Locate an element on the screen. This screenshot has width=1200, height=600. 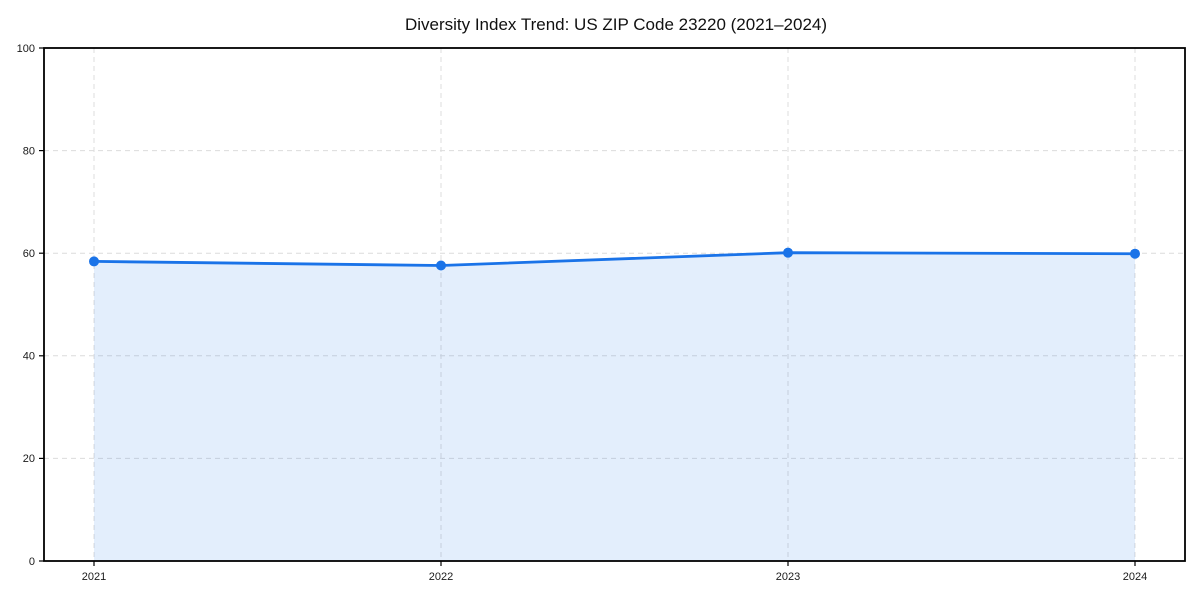
data-point-2023 is located at coordinates (788, 252).